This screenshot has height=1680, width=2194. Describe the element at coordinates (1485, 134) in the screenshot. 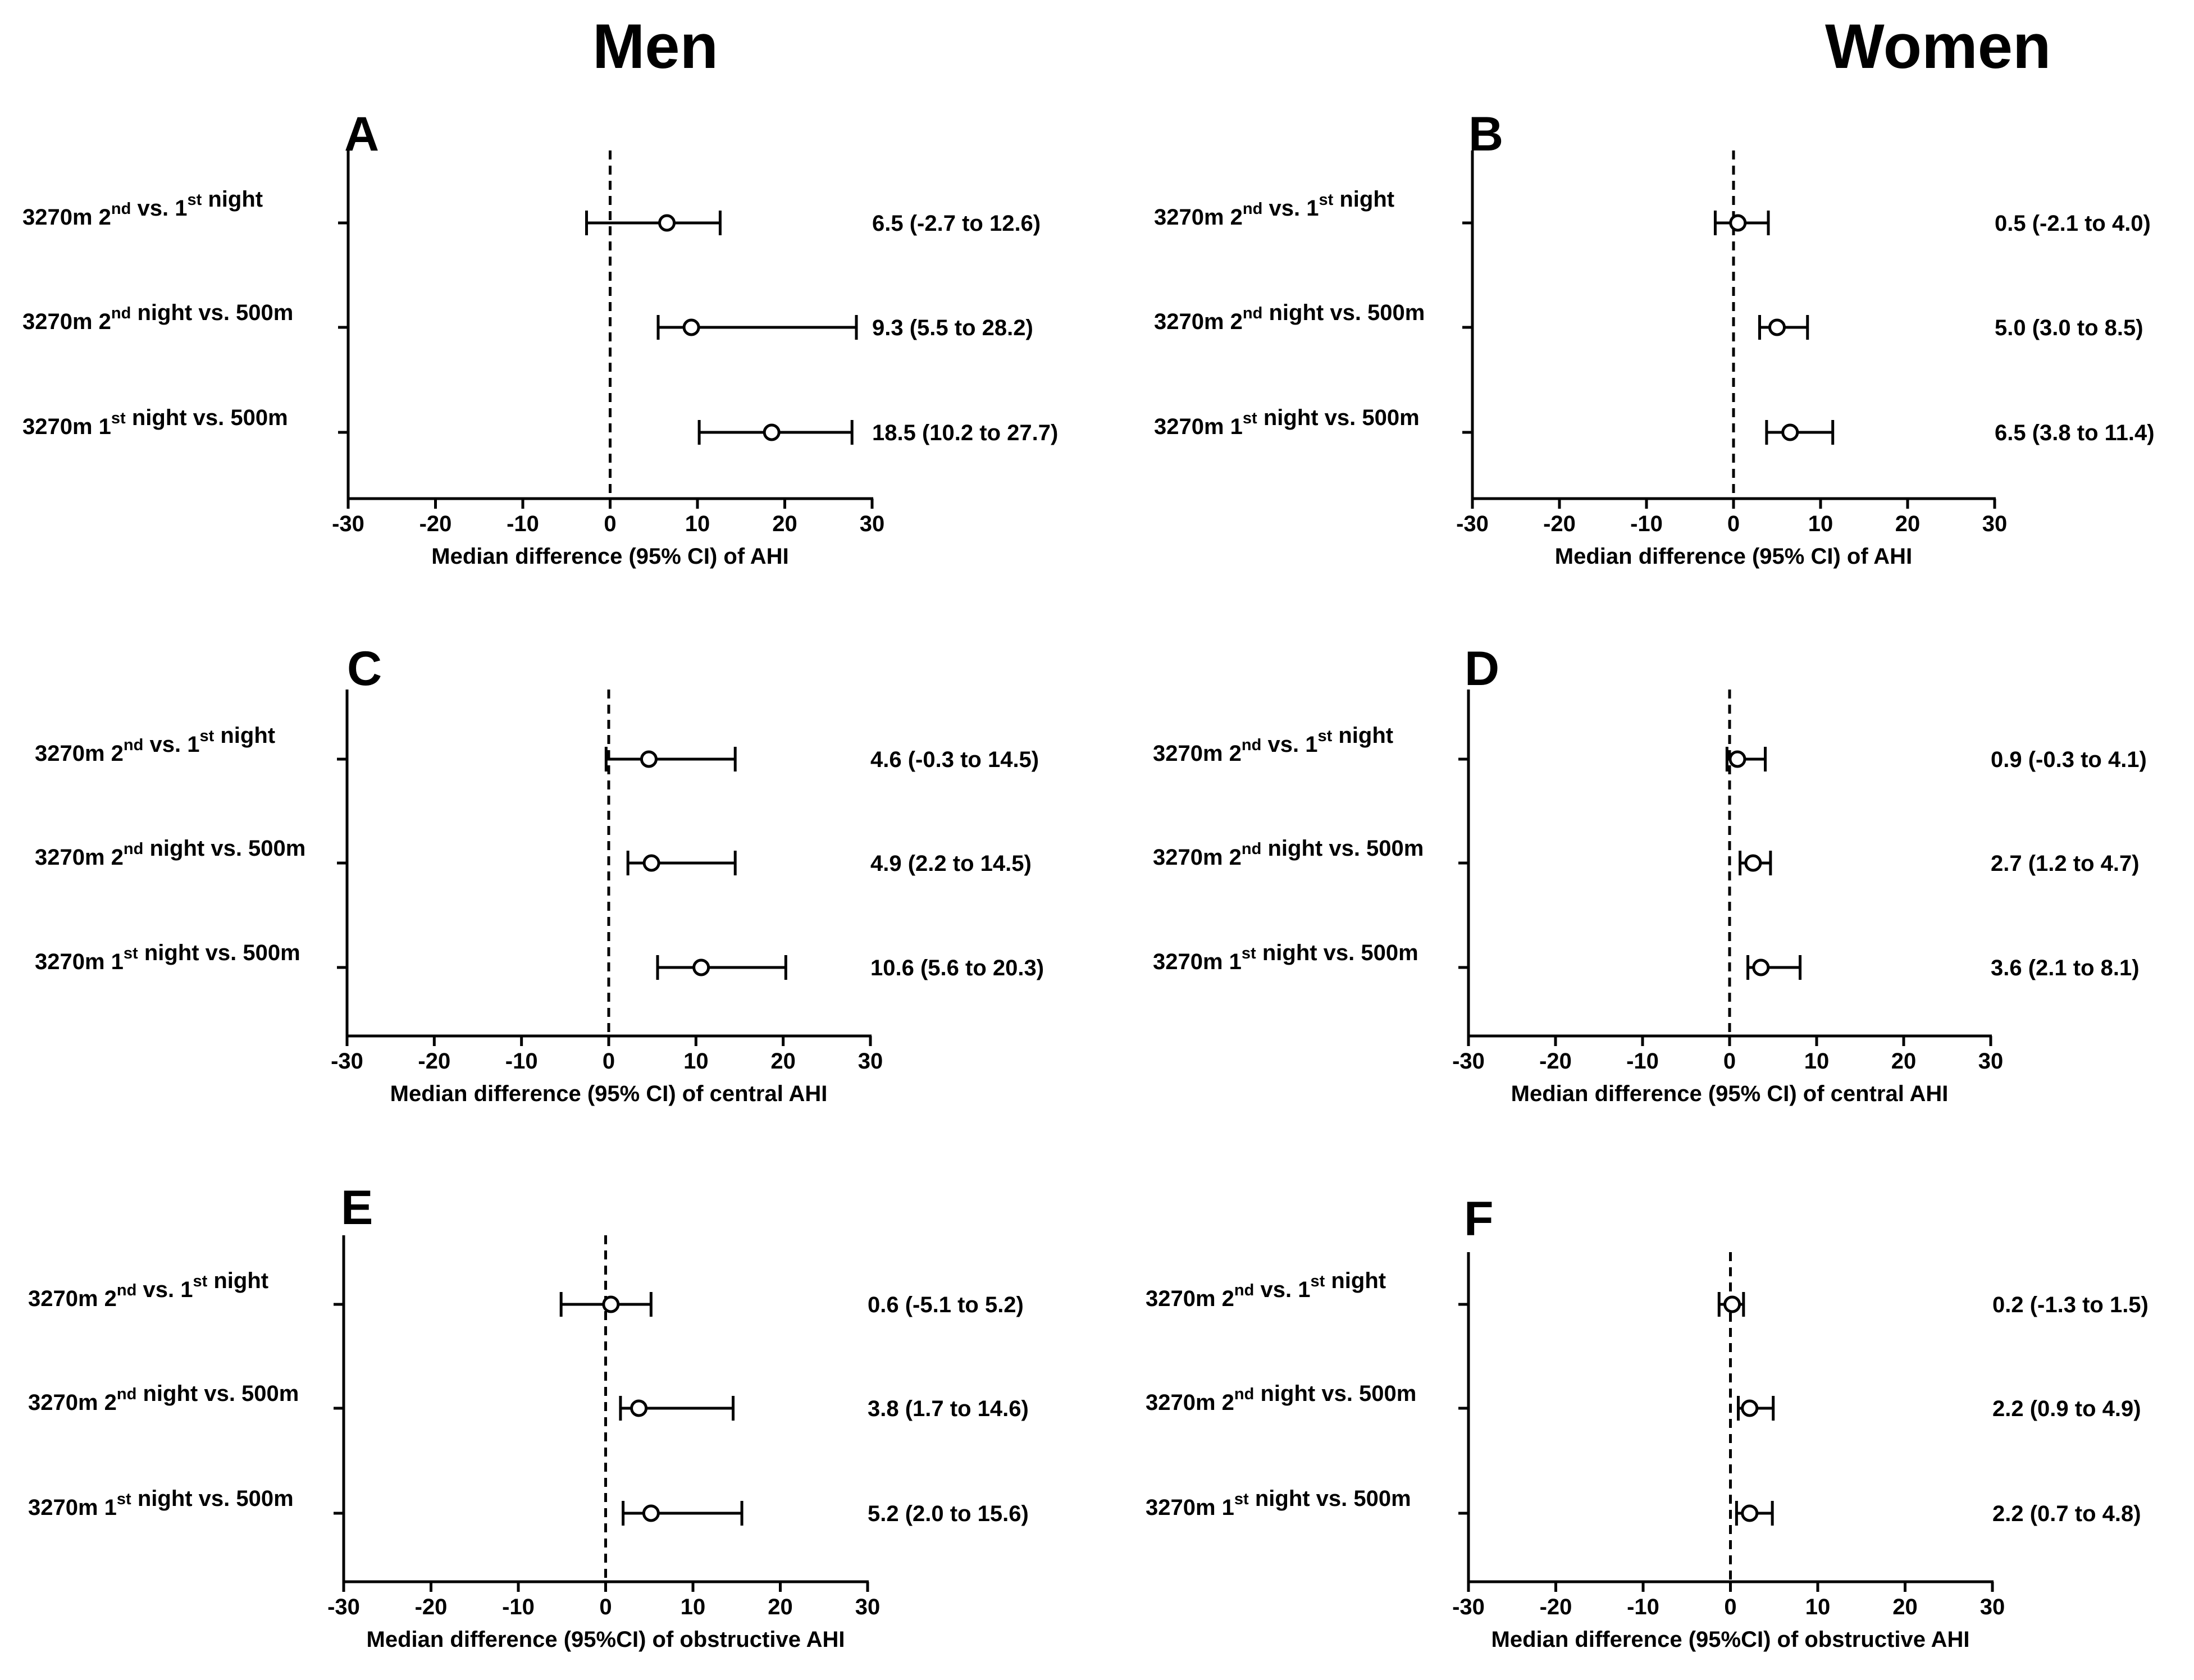

I see `panel-letter: B` at that location.